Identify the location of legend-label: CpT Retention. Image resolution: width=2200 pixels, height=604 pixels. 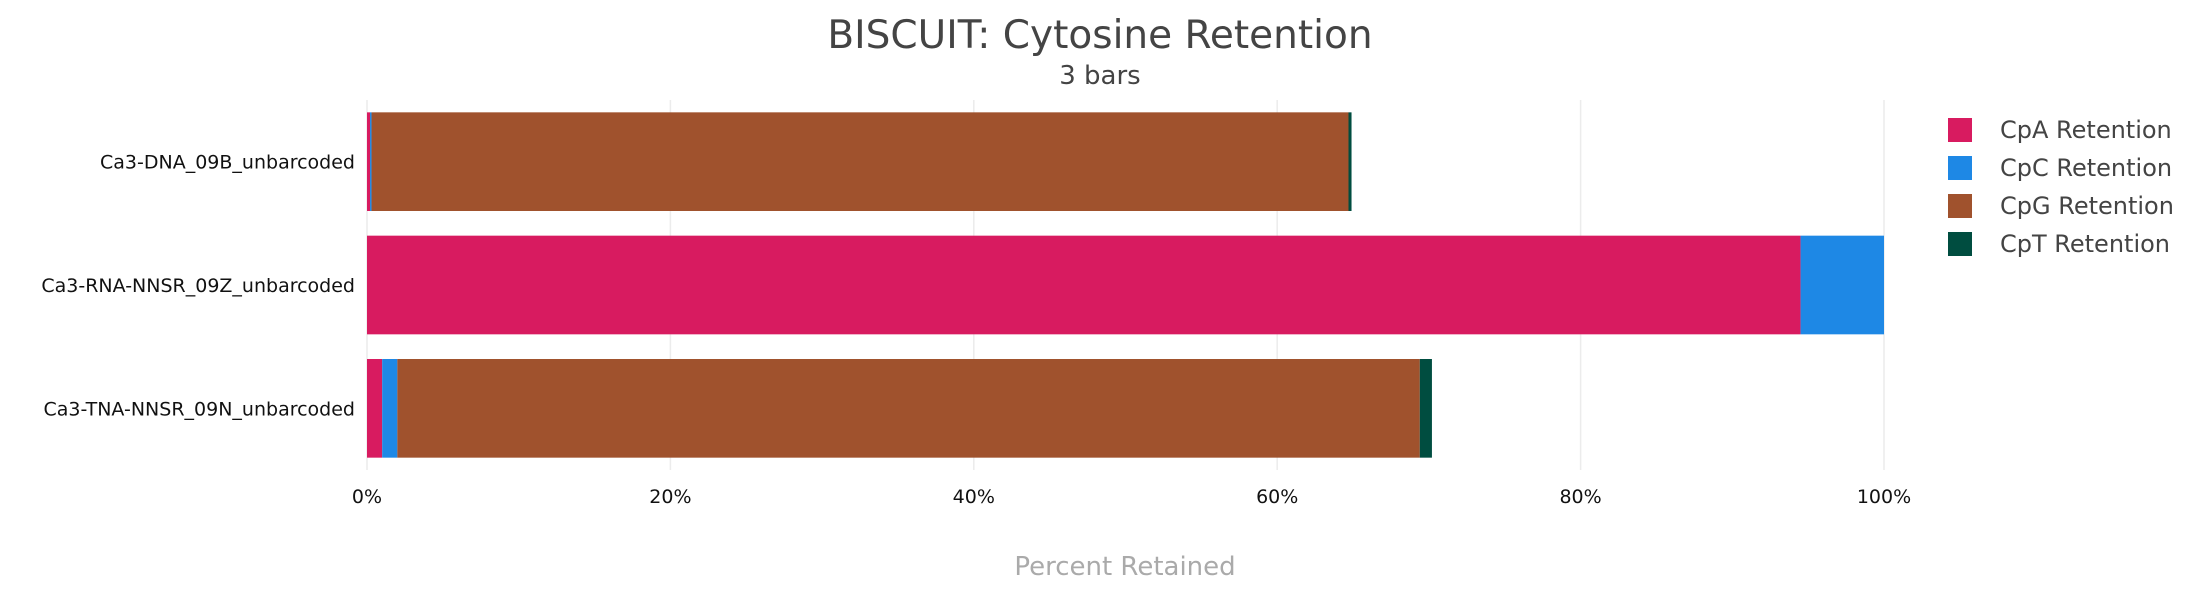
(2085, 244).